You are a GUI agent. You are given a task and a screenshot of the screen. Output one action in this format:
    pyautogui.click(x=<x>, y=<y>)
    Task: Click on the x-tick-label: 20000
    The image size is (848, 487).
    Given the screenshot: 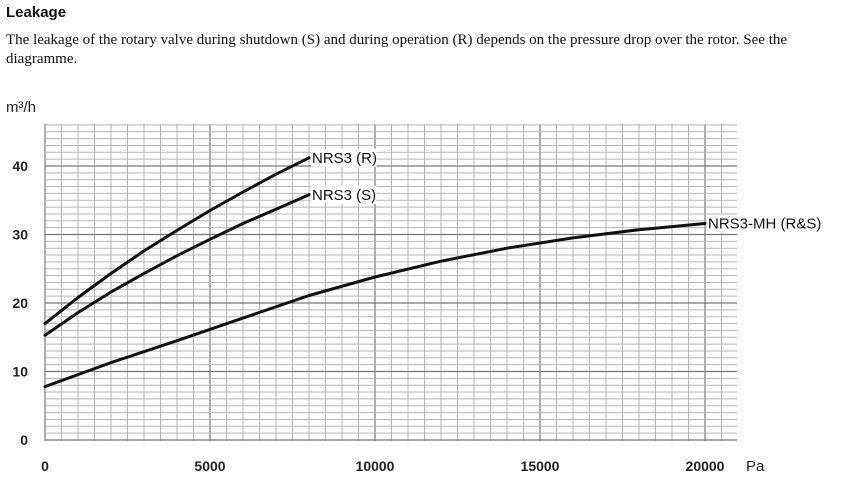 What is the action you would take?
    pyautogui.click(x=705, y=466)
    